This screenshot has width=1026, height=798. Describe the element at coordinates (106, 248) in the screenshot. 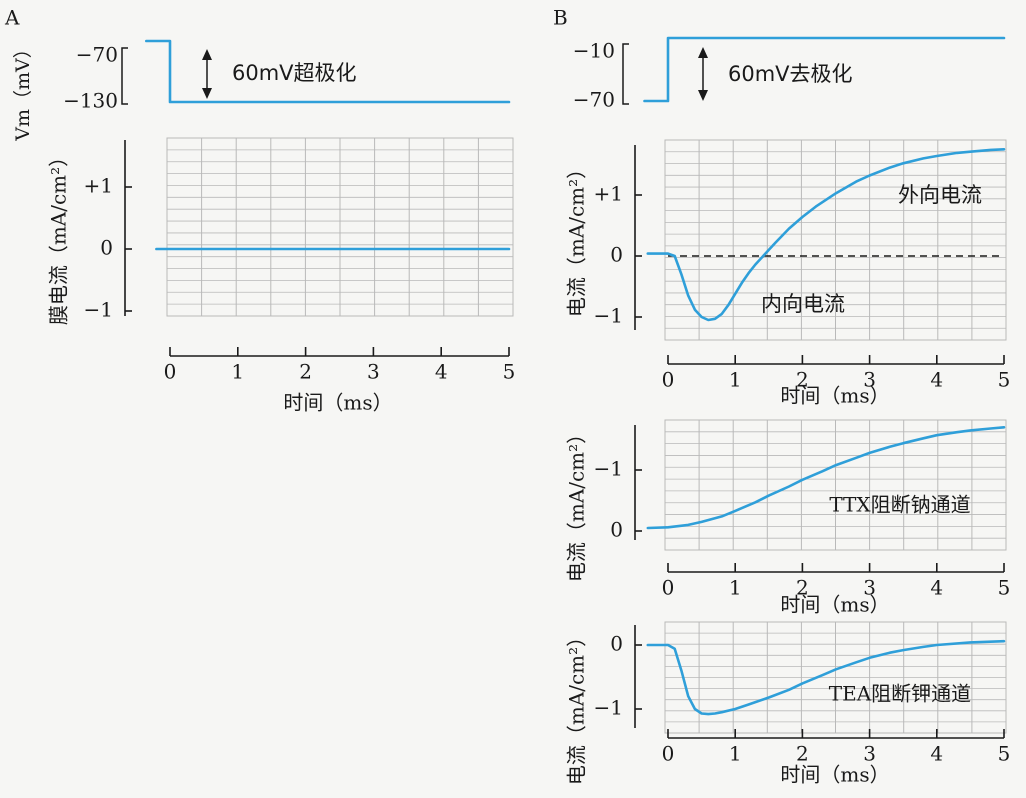

I see `a-current-y-tick-label: 0` at that location.